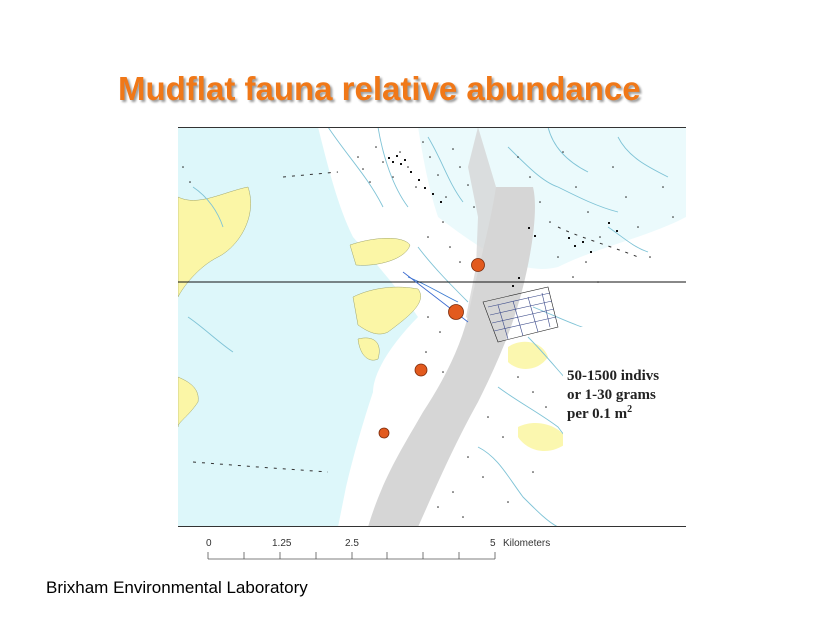 The width and height of the screenshot is (840, 630). I want to click on mudflat-band-upper, so click(487, 227).